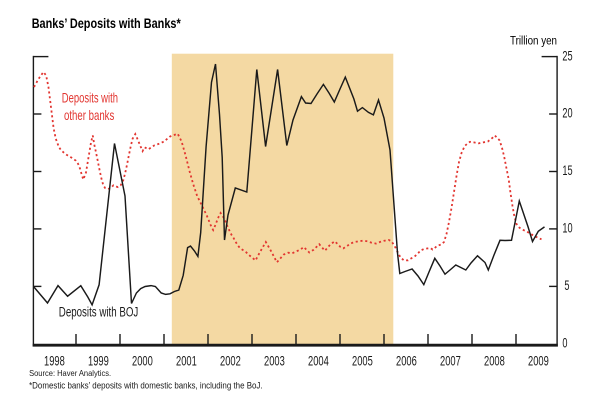  What do you see at coordinates (230, 361) in the screenshot?
I see `svg-text: 2002` at bounding box center [230, 361].